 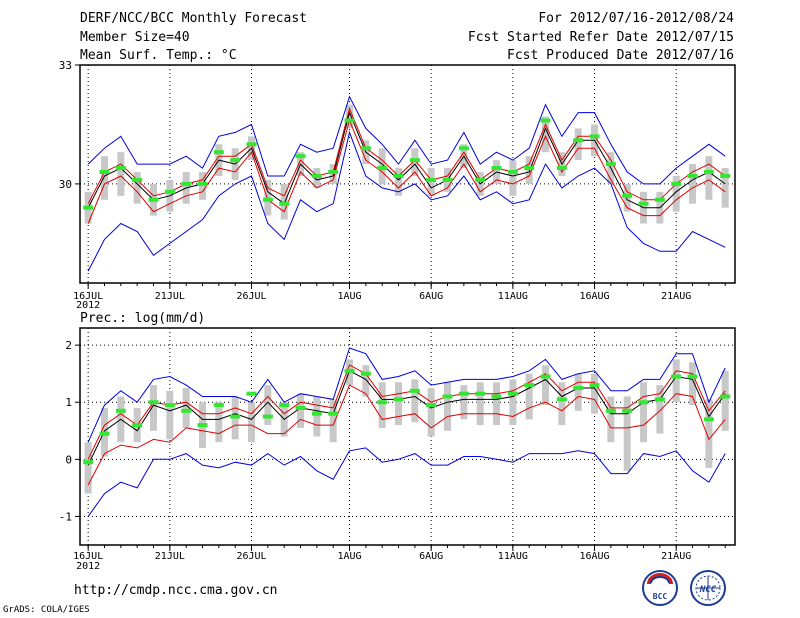 I want to click on y-tick-label: 33, so click(x=65, y=65).